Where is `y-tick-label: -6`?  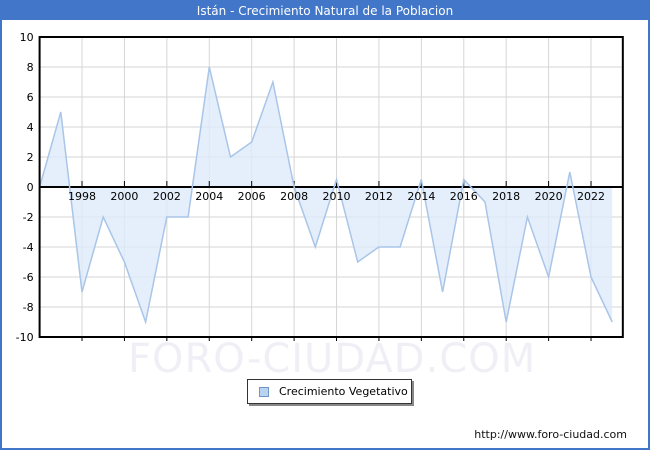
y-tick-label: -6 is located at coordinates (28, 277).